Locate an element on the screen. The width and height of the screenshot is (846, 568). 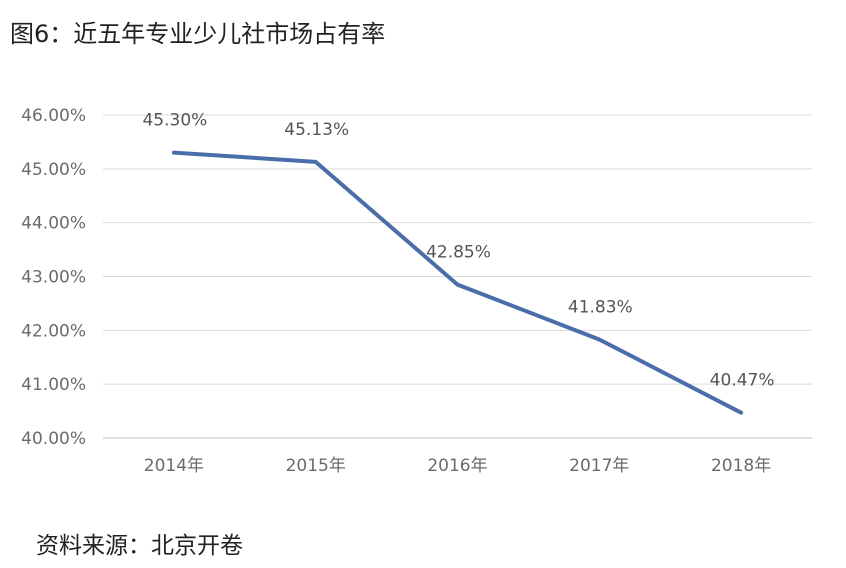
x-tick-label: 2018年 is located at coordinates (741, 466).